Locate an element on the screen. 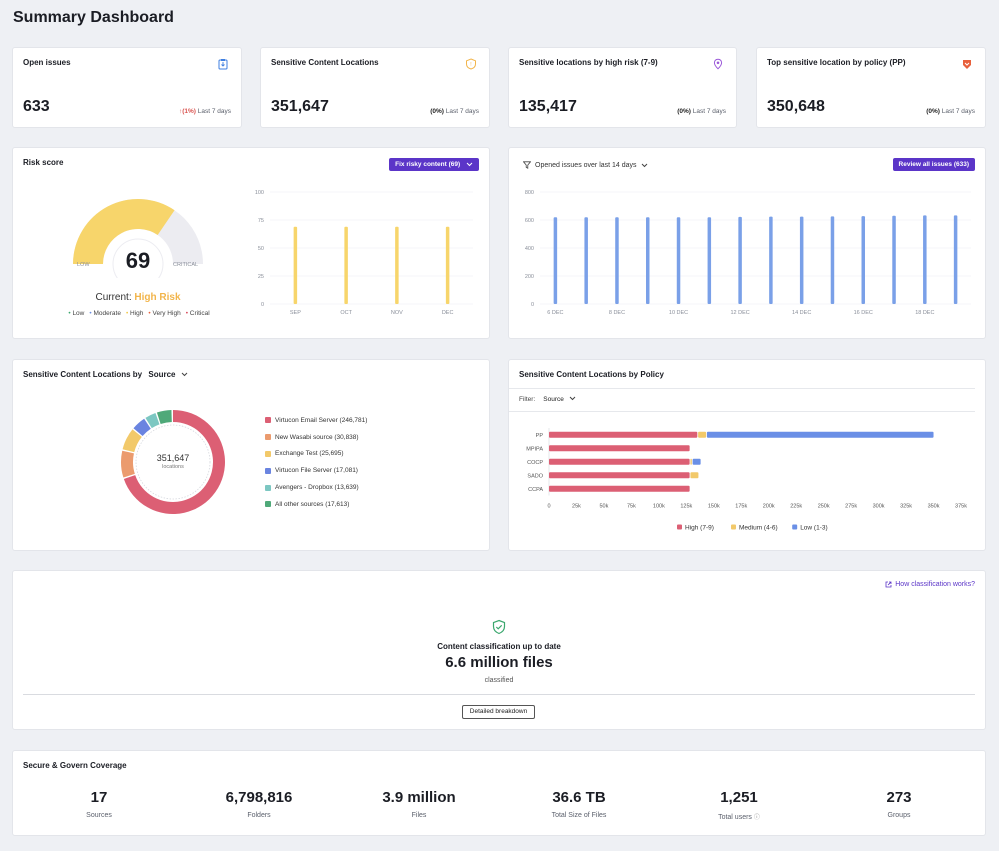 Image resolution: width=999 pixels, height=851 pixels. risk-score-bar-chart: 0 25 50 75 100 SEP OCT NOV DEC is located at coordinates (364, 253).